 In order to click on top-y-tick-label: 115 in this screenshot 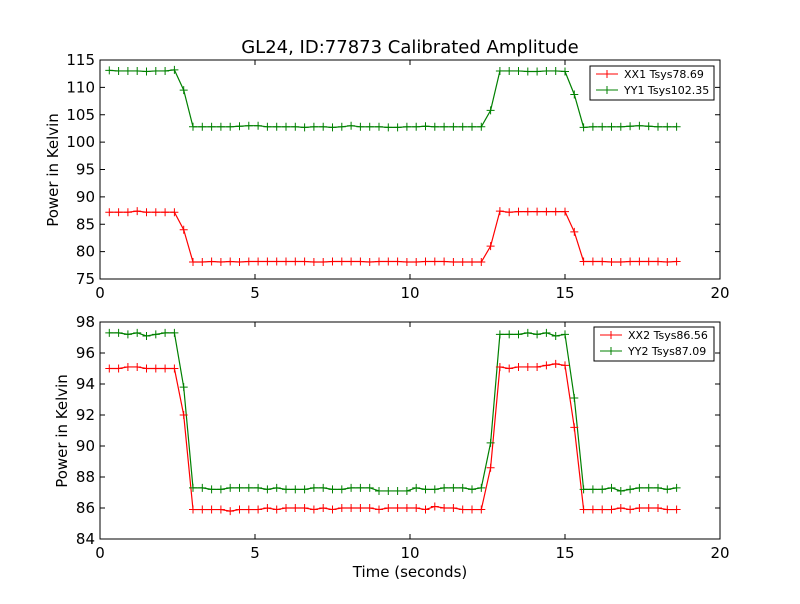, I will do `click(80, 60)`.